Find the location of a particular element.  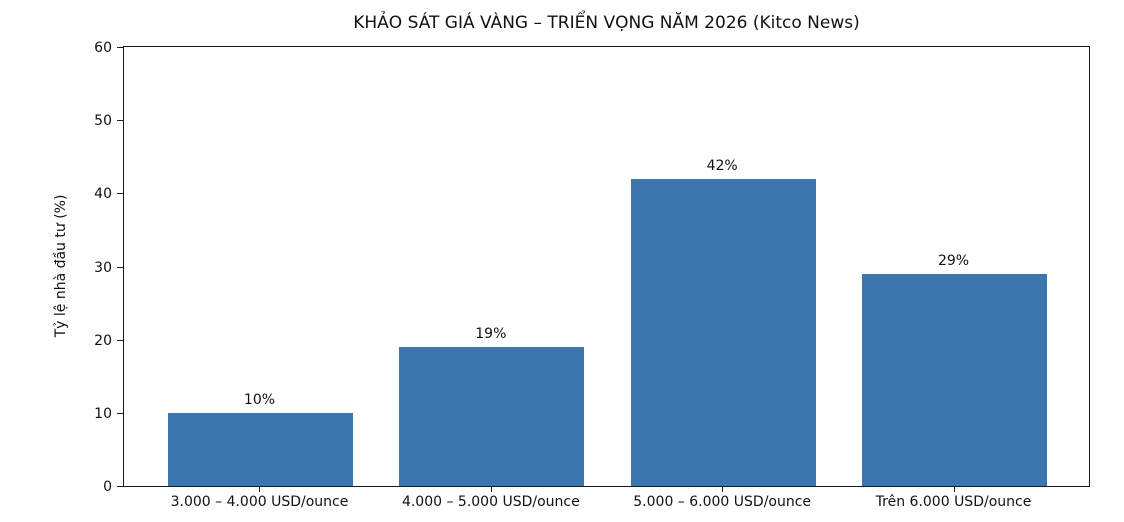

x-tick-label: 4.000 – 5.000 USD/ounce is located at coordinates (490, 502).